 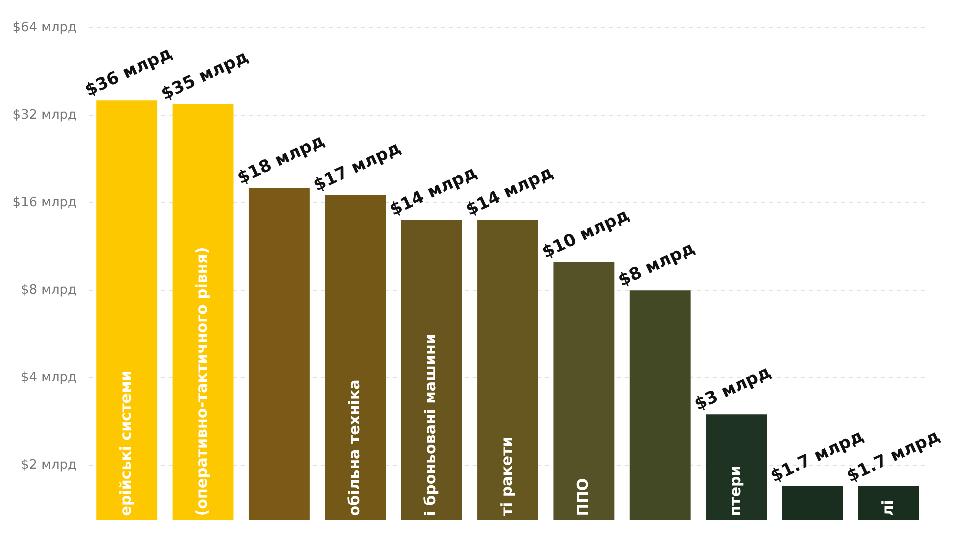 What do you see at coordinates (44, 28) in the screenshot?
I see `y-tick-label: $64 млрд` at bounding box center [44, 28].